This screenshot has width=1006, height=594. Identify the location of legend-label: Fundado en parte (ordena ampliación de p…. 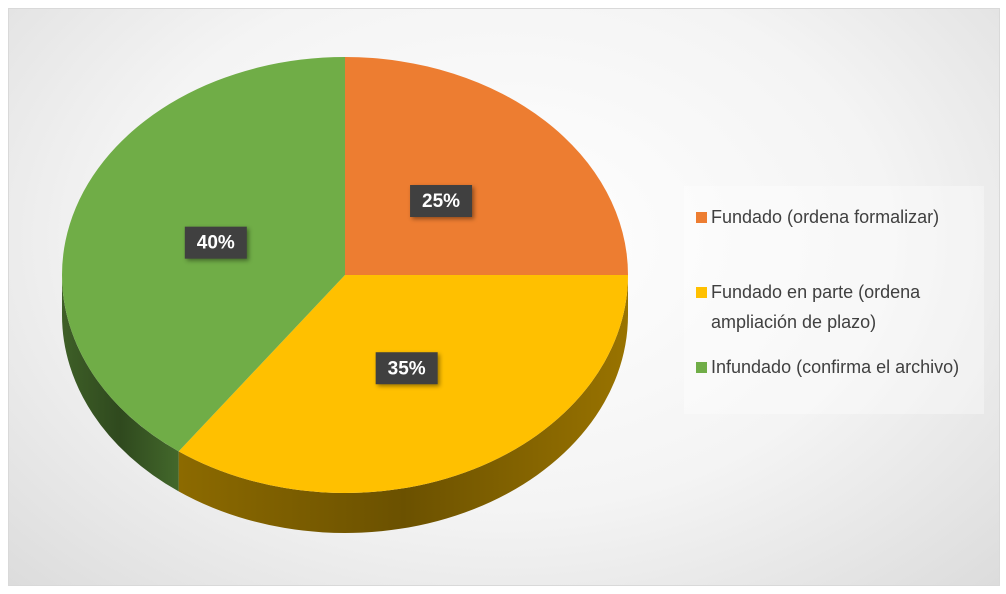
(816, 307).